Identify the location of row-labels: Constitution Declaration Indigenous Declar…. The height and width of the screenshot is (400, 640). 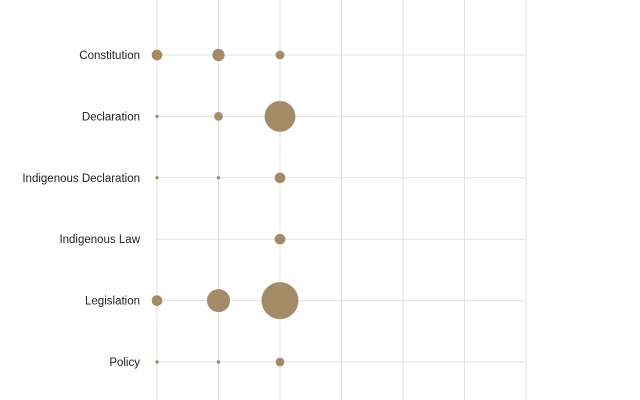
(81, 209).